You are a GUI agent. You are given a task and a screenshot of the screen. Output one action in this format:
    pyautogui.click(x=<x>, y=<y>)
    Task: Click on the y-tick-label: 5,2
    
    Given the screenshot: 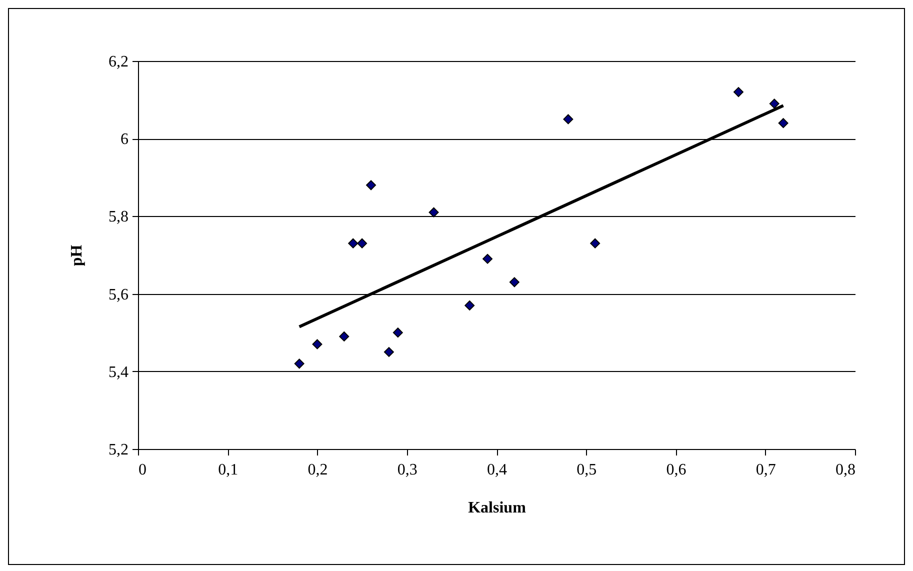 What is the action you would take?
    pyautogui.click(x=118, y=450)
    